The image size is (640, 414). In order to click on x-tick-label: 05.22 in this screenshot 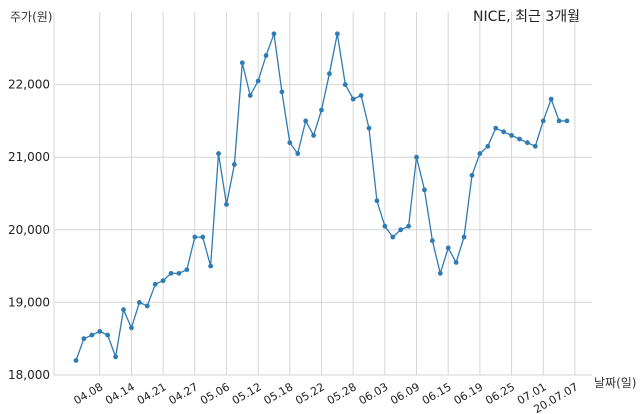, I will do `click(310, 393)`.